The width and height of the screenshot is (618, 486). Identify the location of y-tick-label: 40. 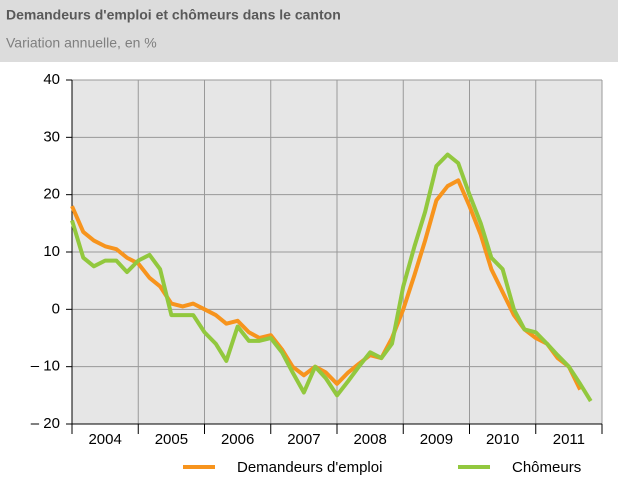
(51, 79).